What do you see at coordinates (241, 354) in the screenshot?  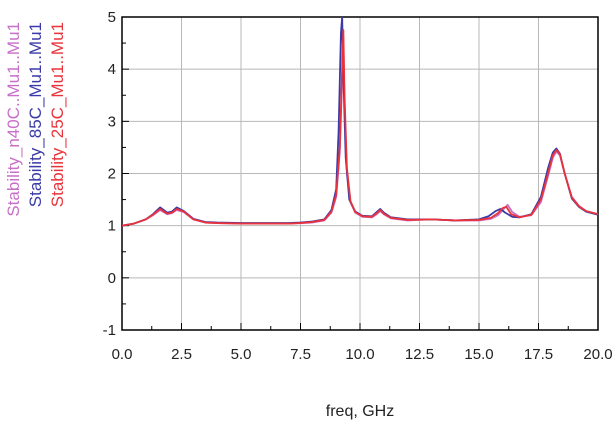 I see `x-tick-label: 5.0` at bounding box center [241, 354].